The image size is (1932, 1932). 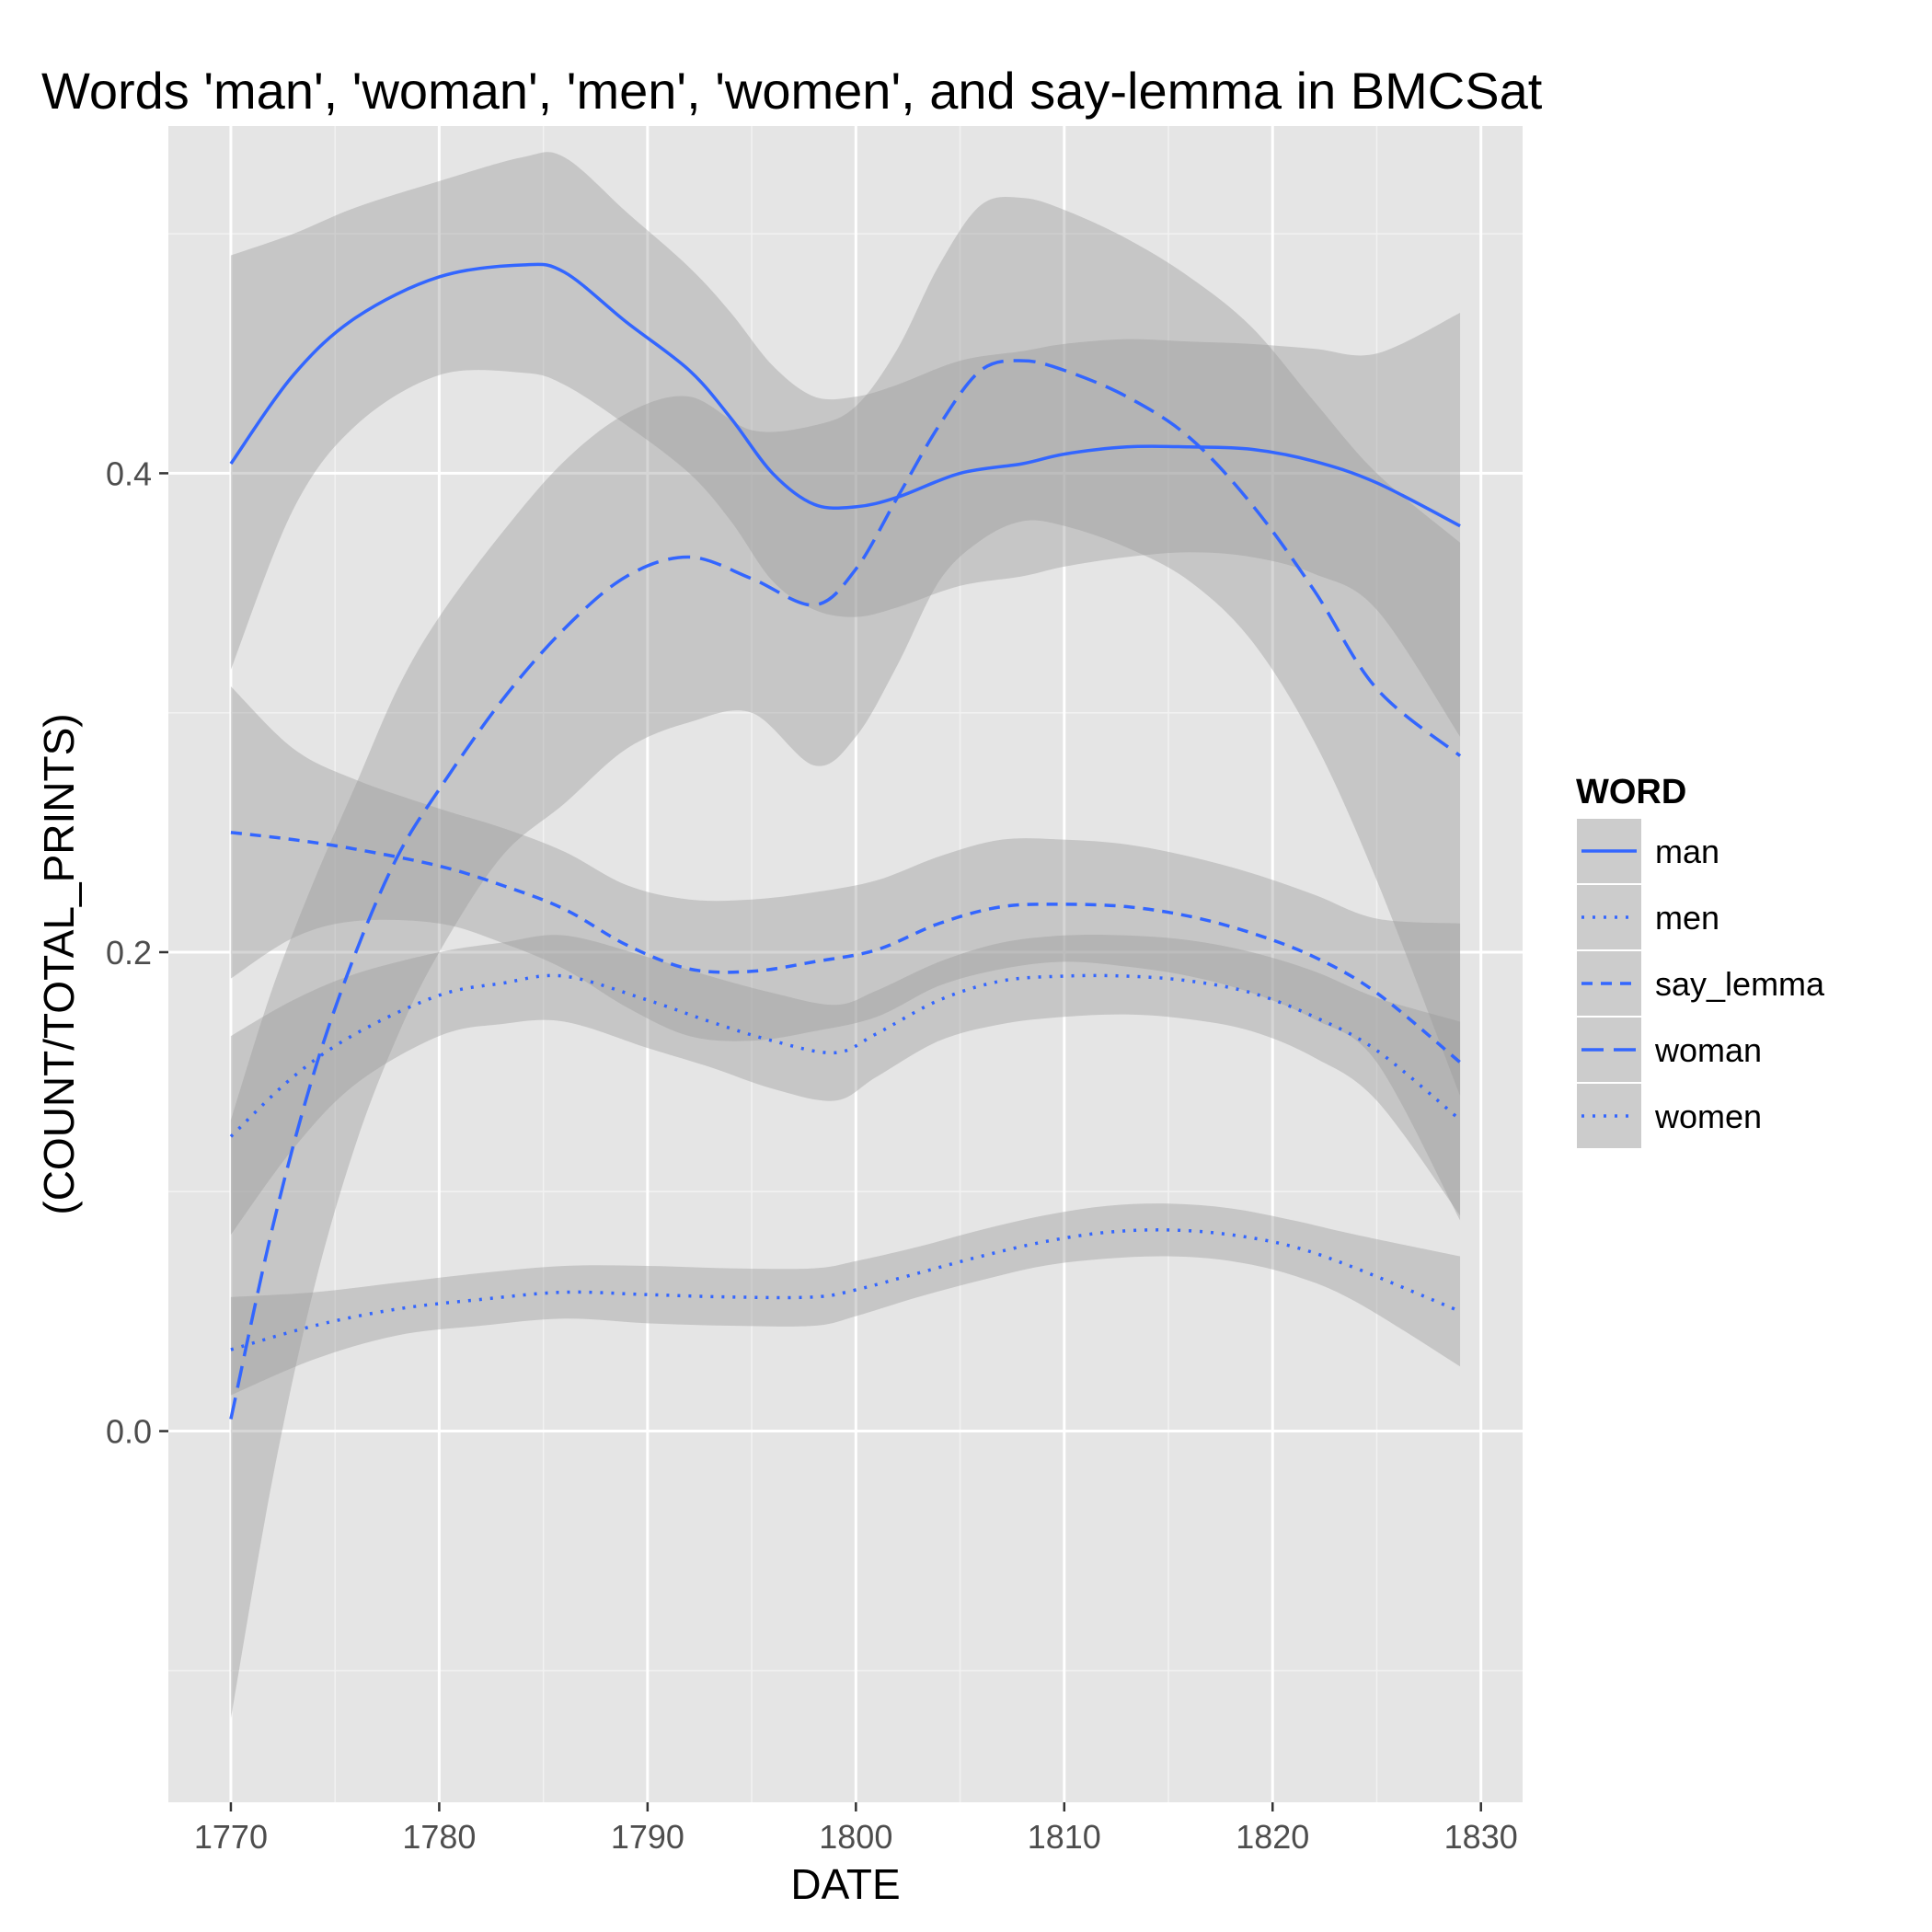 I want to click on y-tick-label: 0.0, so click(x=129, y=1432).